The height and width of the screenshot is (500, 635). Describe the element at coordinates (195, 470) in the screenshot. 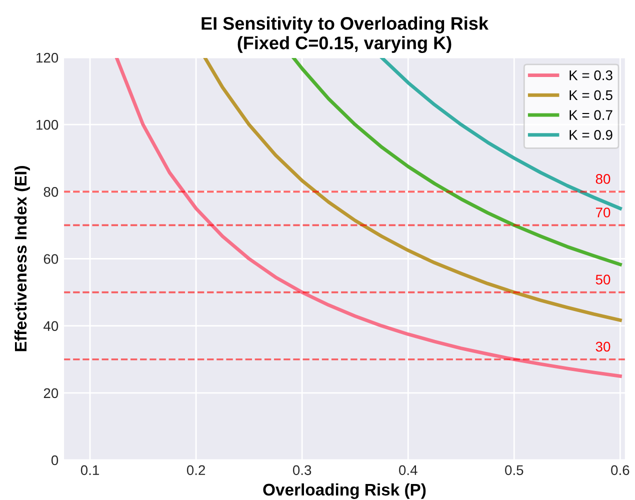

I see `x-tick-label: 0.2` at that location.